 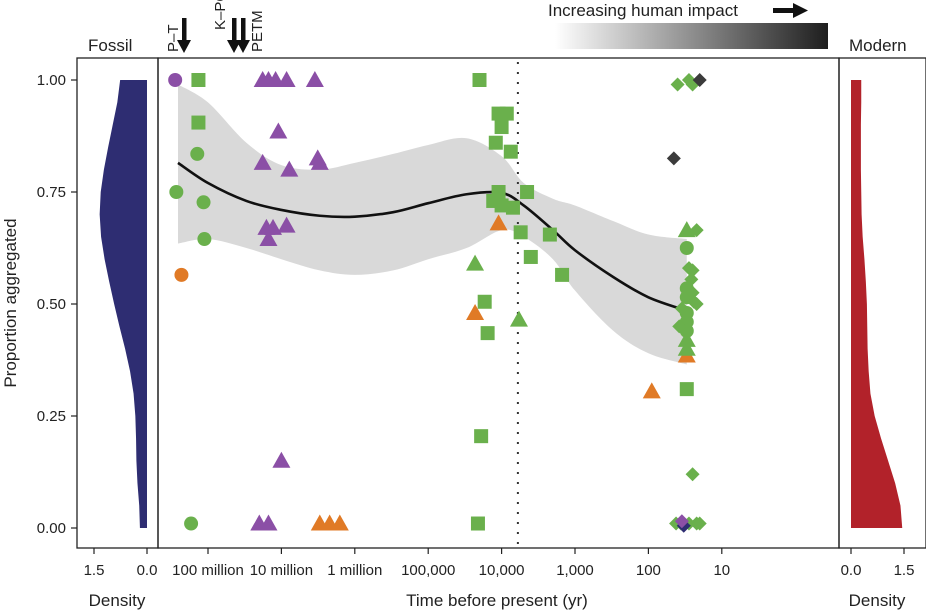 What do you see at coordinates (877, 304) in the screenshot?
I see `modern-density-area` at bounding box center [877, 304].